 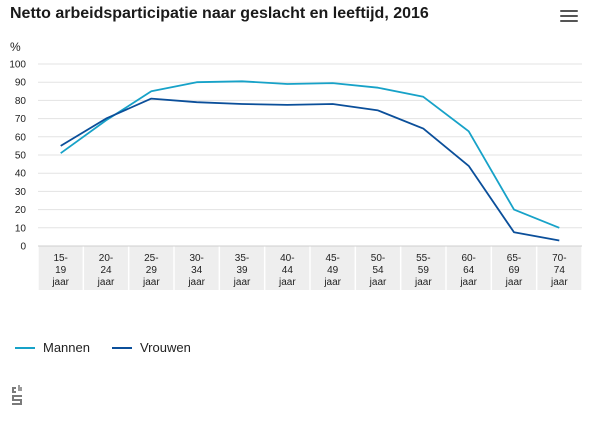 I want to click on x-tick-label: 30-34 jaar, so click(x=196, y=270).